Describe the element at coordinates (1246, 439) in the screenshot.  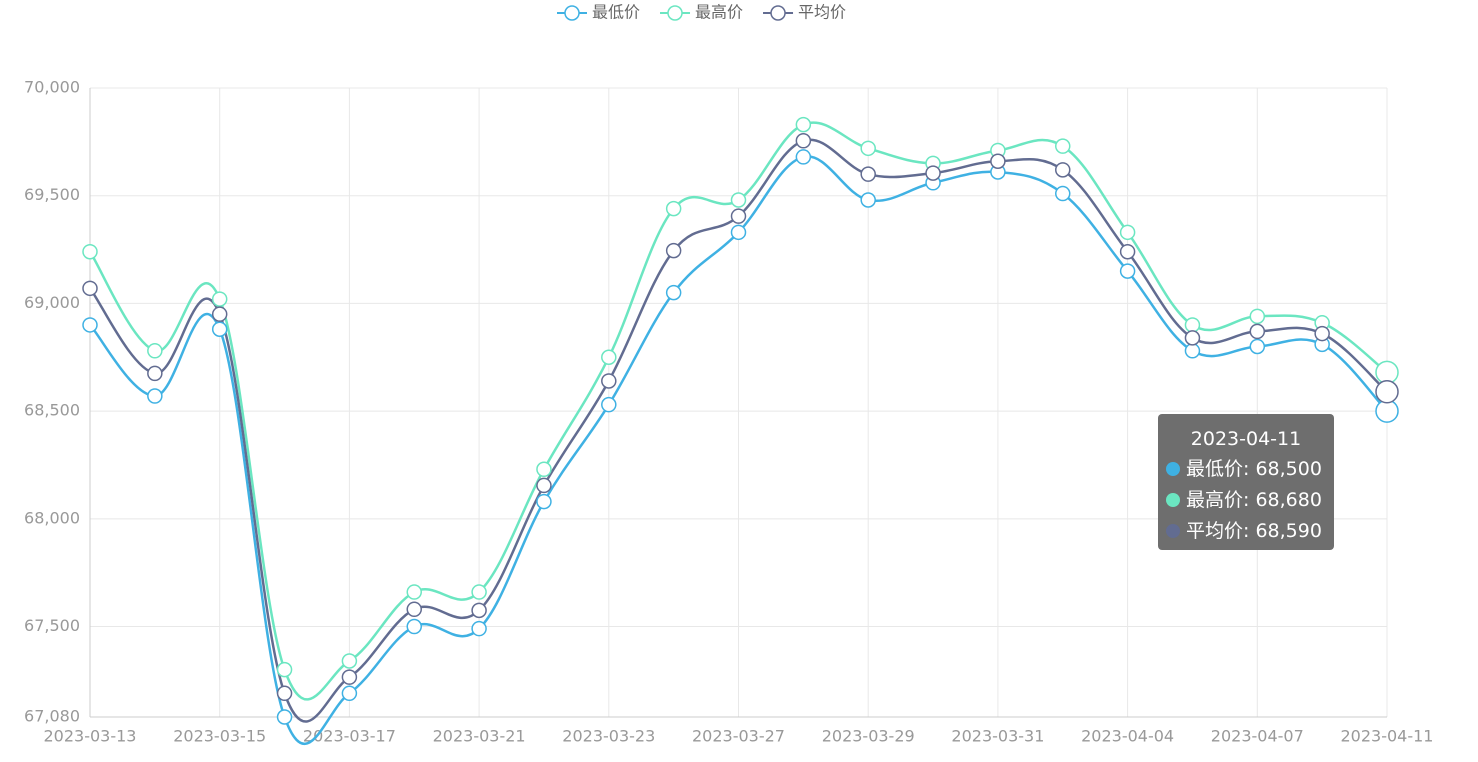
I see `tooltip-title: 2023-04-11` at that location.